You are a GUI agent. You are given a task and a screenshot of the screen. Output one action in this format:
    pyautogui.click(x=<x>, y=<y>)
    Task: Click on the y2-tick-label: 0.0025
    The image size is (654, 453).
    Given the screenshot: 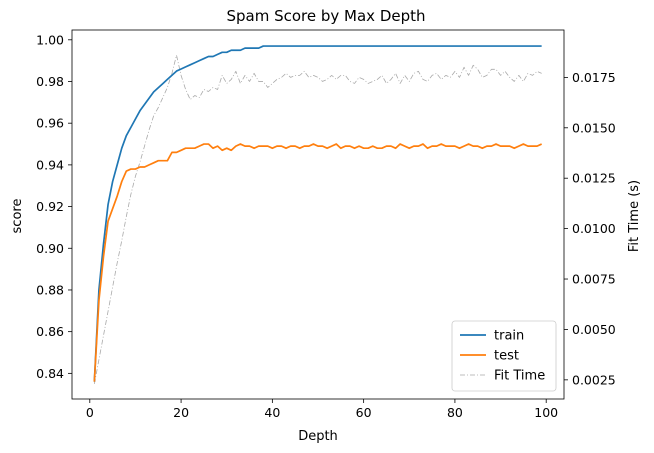 What is the action you would take?
    pyautogui.click(x=594, y=379)
    